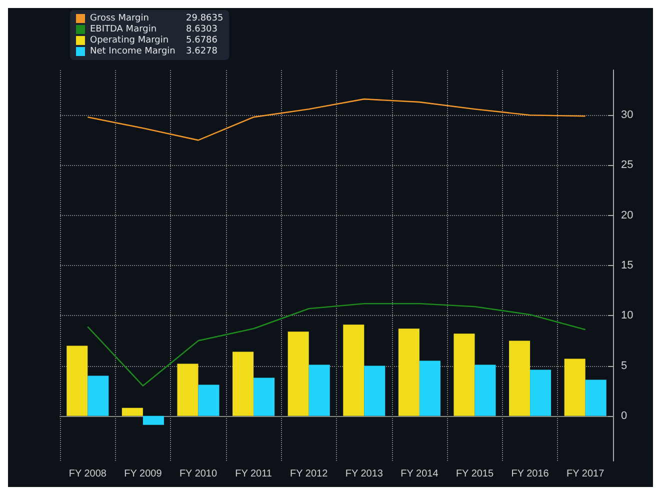 The height and width of the screenshot is (495, 661). Describe the element at coordinates (129, 41) in the screenshot. I see `legend-label: Operating Margin` at that location.